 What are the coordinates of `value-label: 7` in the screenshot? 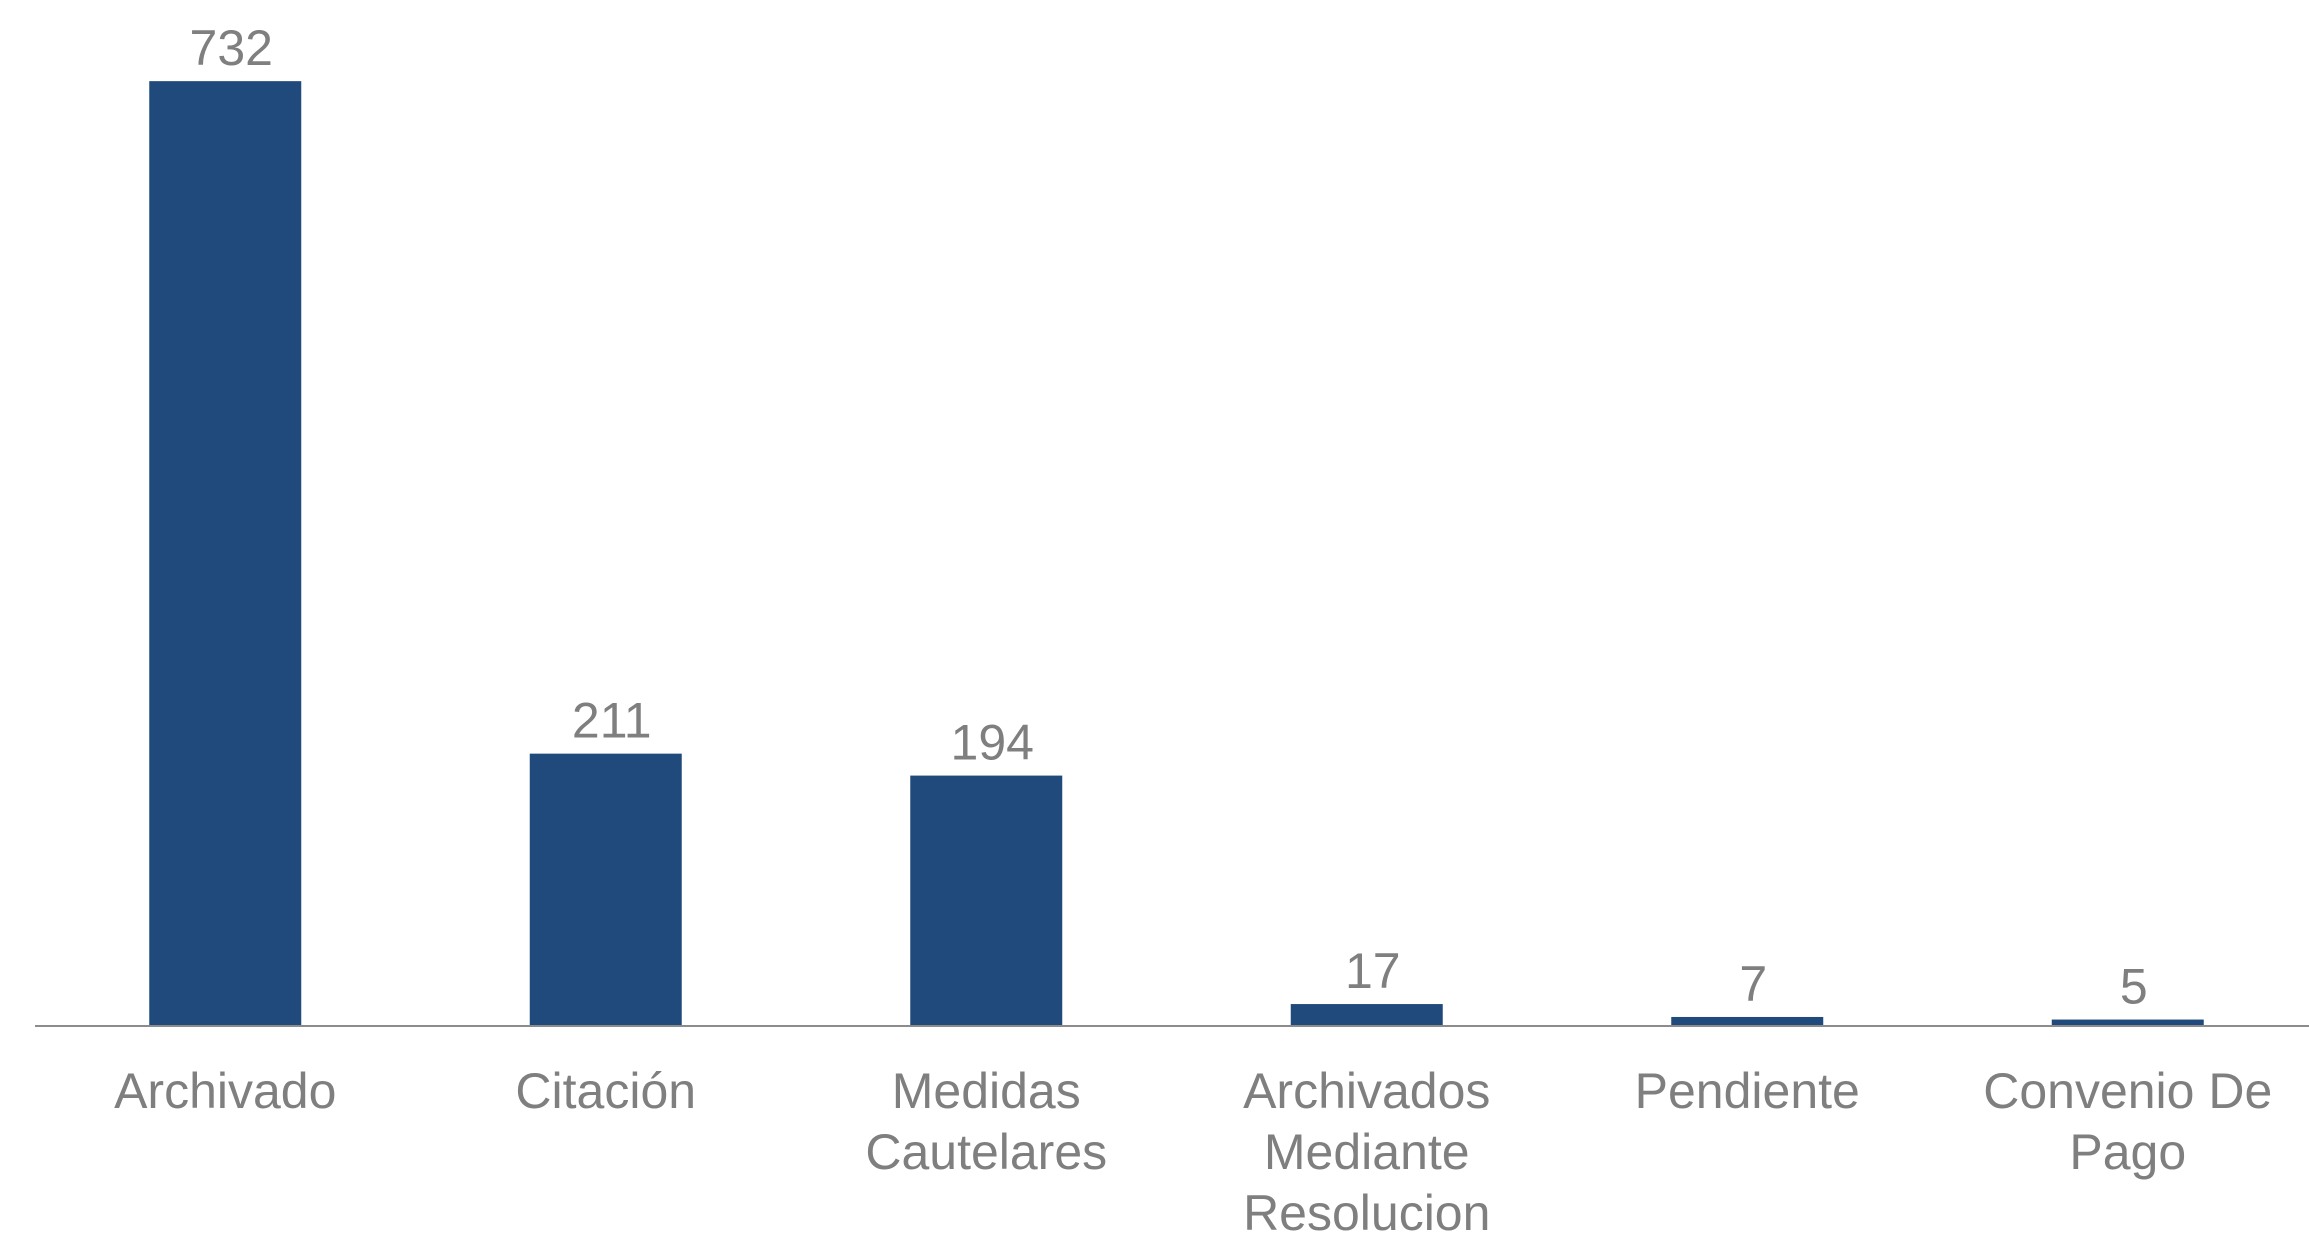 It's located at (1753, 984).